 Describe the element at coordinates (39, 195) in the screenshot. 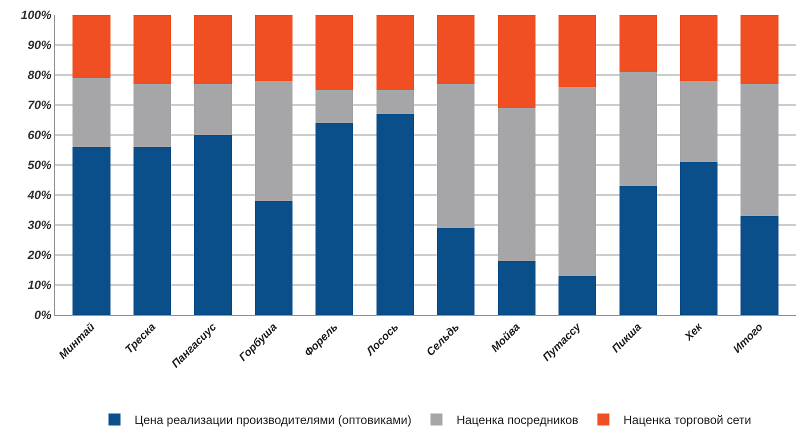

I see `y-tick-label: 40%` at that location.